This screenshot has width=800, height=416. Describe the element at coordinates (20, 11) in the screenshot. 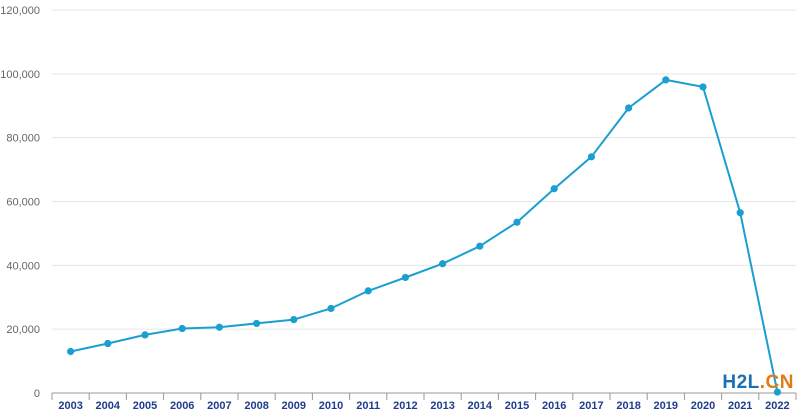

I see `y-tick-label: 120,000` at that location.